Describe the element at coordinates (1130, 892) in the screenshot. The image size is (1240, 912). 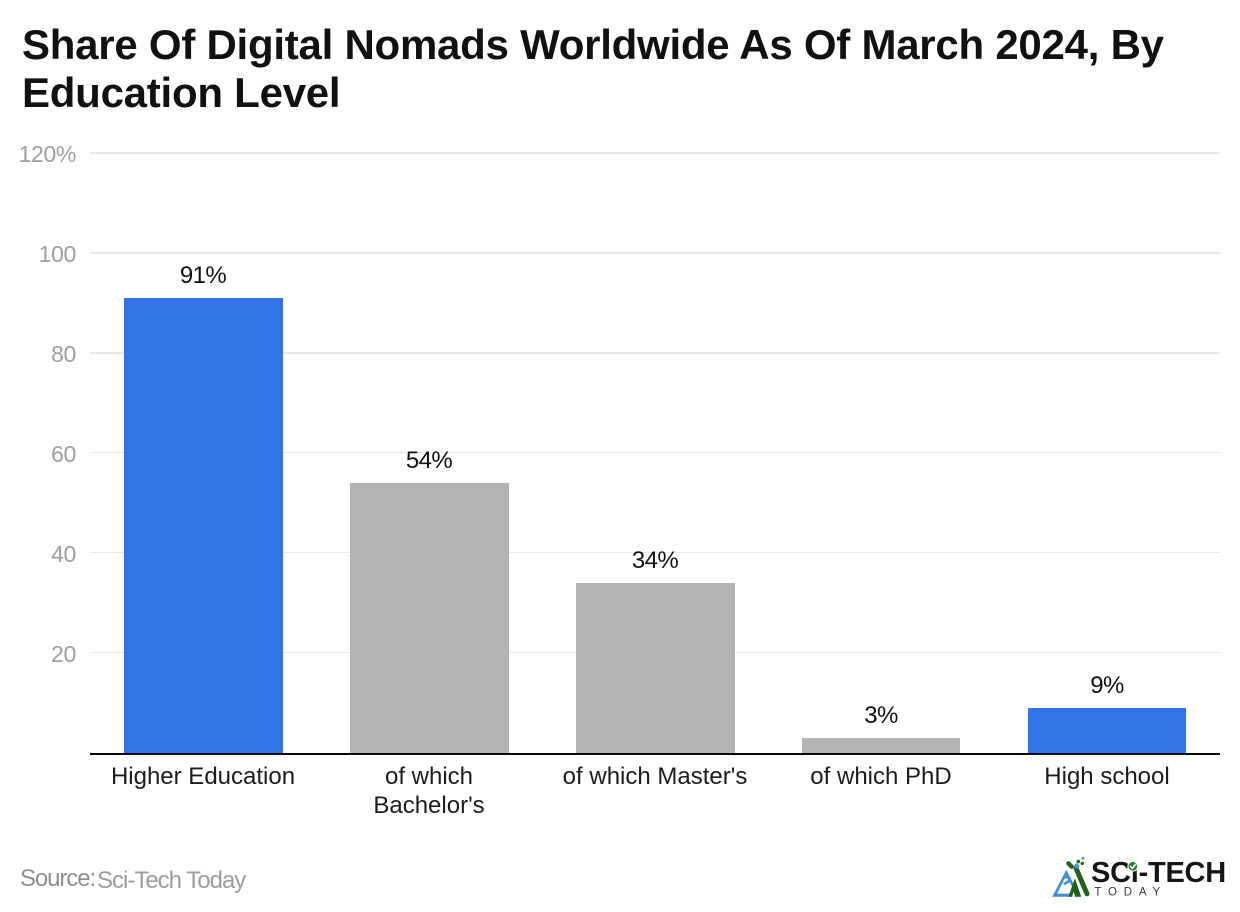
I see `svg-text: TODAY` at that location.